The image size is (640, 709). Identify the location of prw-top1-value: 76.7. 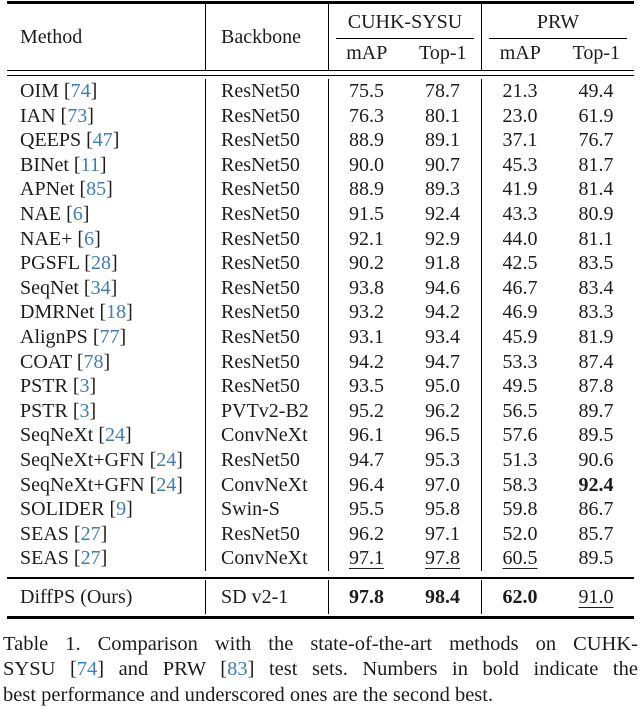
(596, 140).